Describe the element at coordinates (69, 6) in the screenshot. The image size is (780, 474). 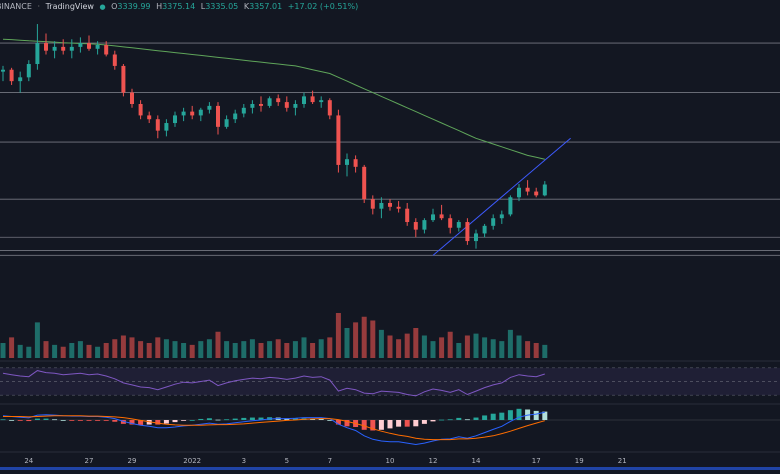
I see `brand-label: TradingView` at that location.